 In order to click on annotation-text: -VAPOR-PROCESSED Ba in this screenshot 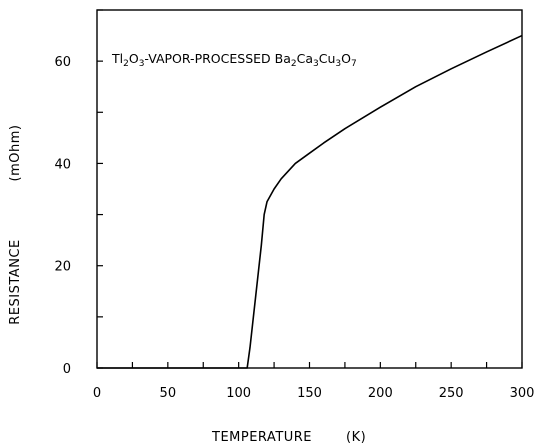, I will do `click(217, 58)`.